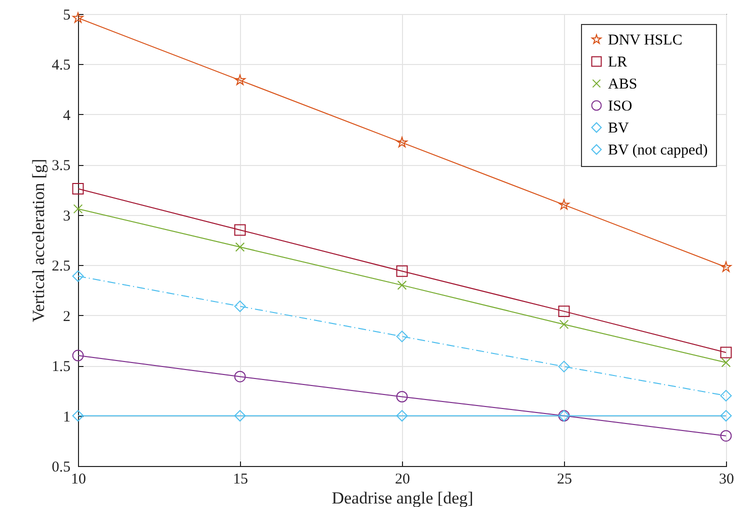 Image resolution: width=734 pixels, height=507 pixels. Describe the element at coordinates (645, 40) in the screenshot. I see `legend-label: DNV HSLC` at that location.